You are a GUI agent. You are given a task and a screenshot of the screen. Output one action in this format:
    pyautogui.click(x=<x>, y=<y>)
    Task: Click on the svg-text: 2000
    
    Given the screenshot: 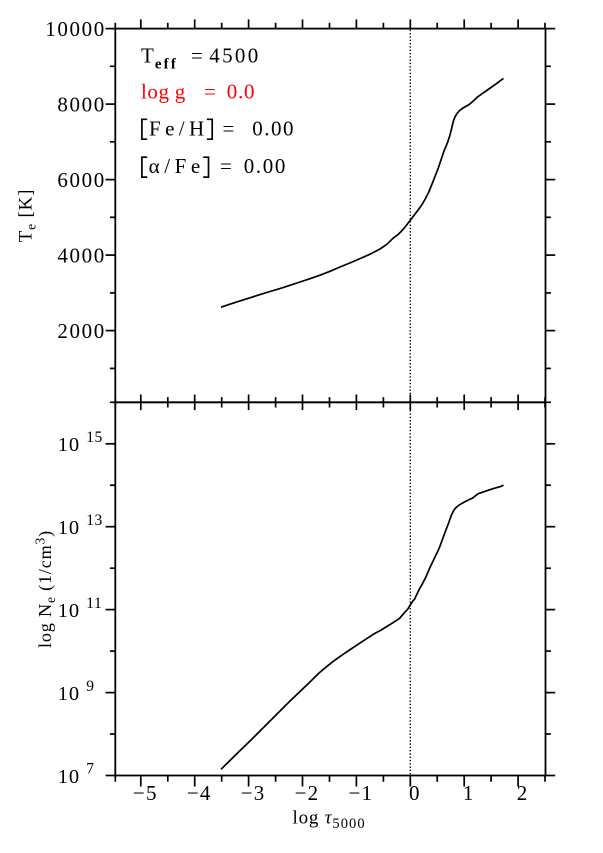 What is the action you would take?
    pyautogui.click(x=81, y=331)
    